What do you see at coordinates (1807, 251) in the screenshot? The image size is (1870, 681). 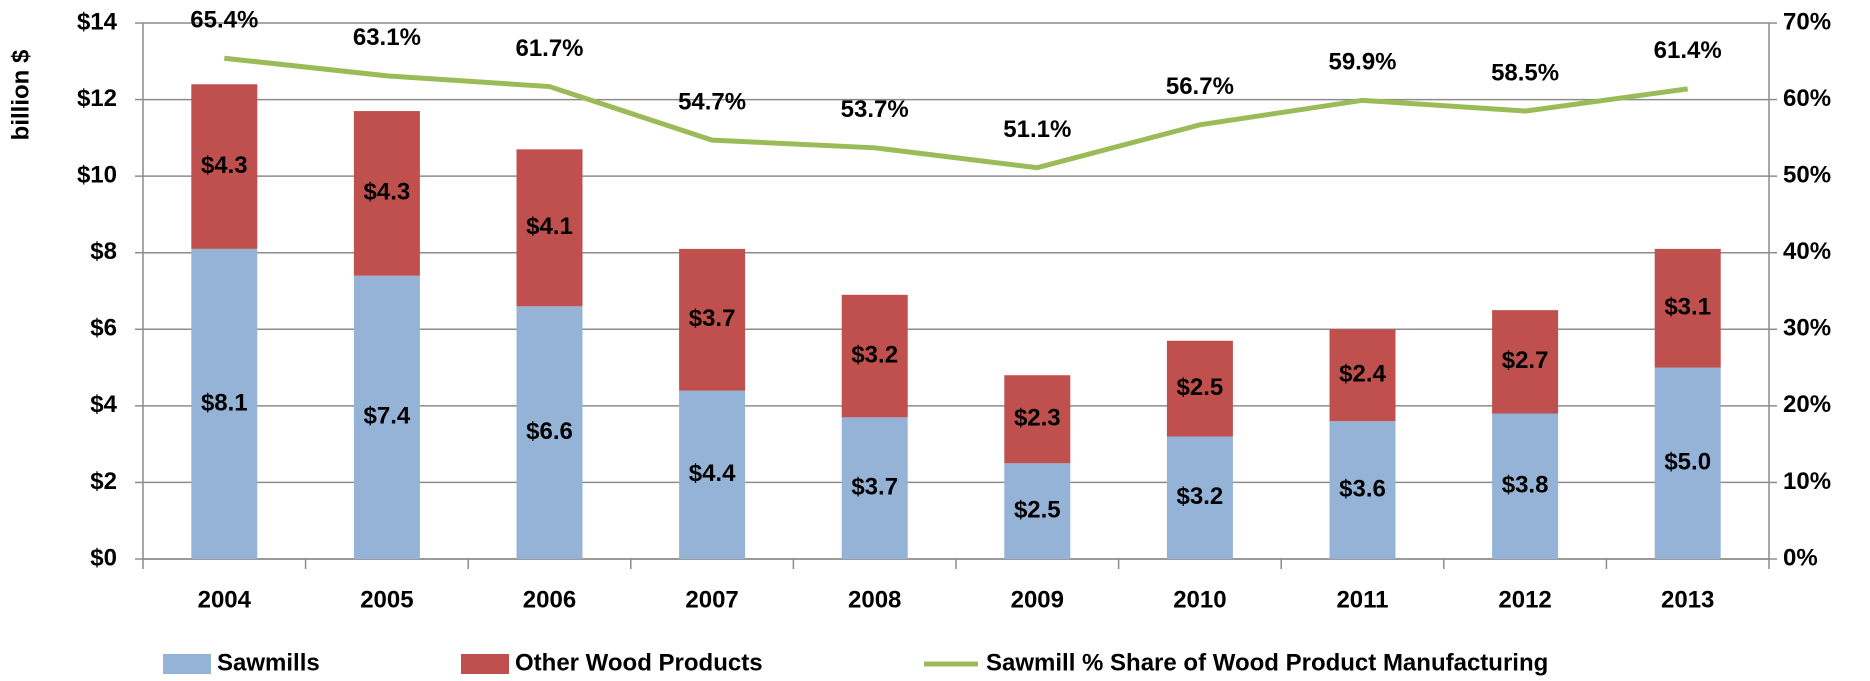 I see `y2-tick-label: 40%` at bounding box center [1807, 251].